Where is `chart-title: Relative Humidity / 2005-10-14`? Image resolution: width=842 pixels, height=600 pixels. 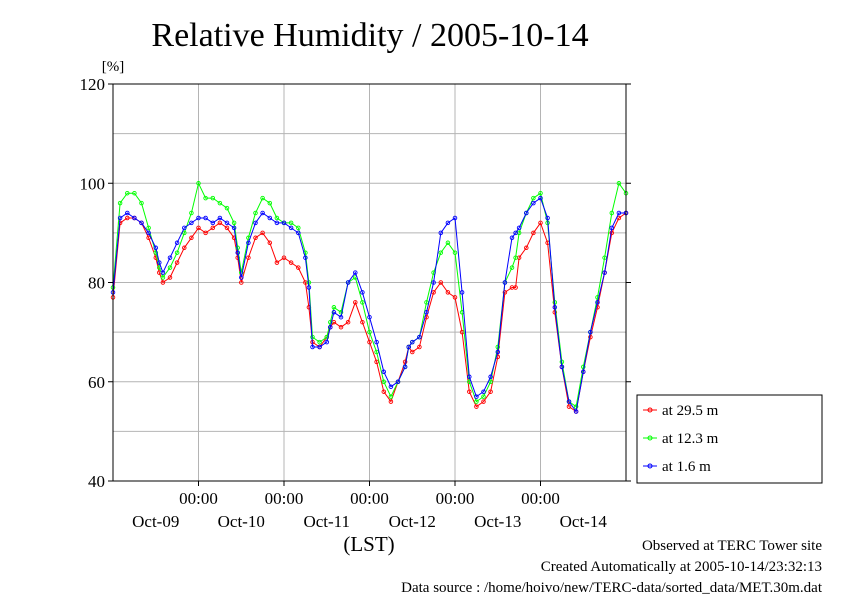
chart-title: Relative Humidity / 2005-10-14 is located at coordinates (369, 35).